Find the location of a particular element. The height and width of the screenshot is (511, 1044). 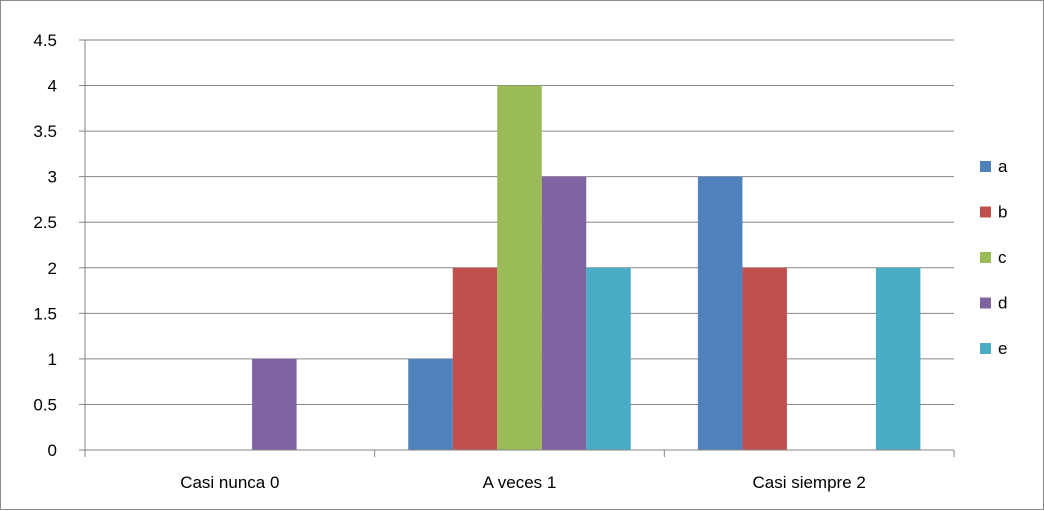

y-tick-labels: 0 0.5 1 1.5 2 2.5 3 3.5 4 4.5 is located at coordinates (45, 245).